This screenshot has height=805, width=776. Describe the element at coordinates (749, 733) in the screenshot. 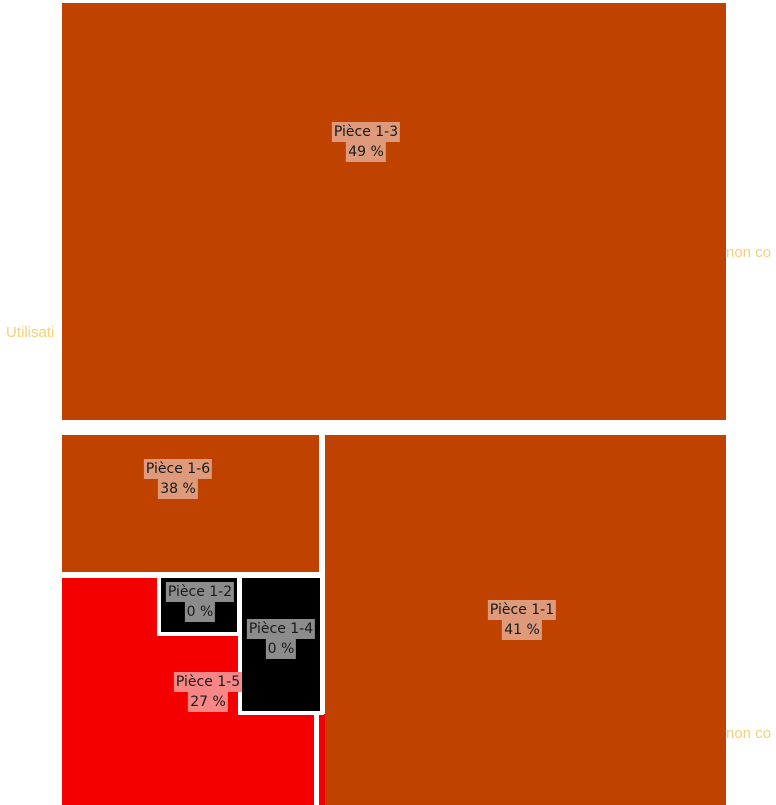

I see `background-label-non-conforme-bottom: non co` at that location.